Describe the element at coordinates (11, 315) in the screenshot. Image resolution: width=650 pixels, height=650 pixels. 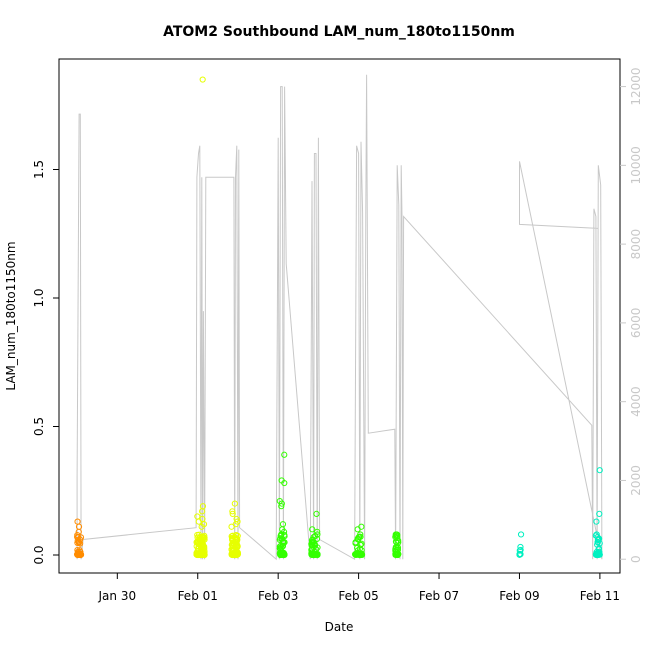
I see `y-axis-title: LAM_num_180to1150nm` at that location.